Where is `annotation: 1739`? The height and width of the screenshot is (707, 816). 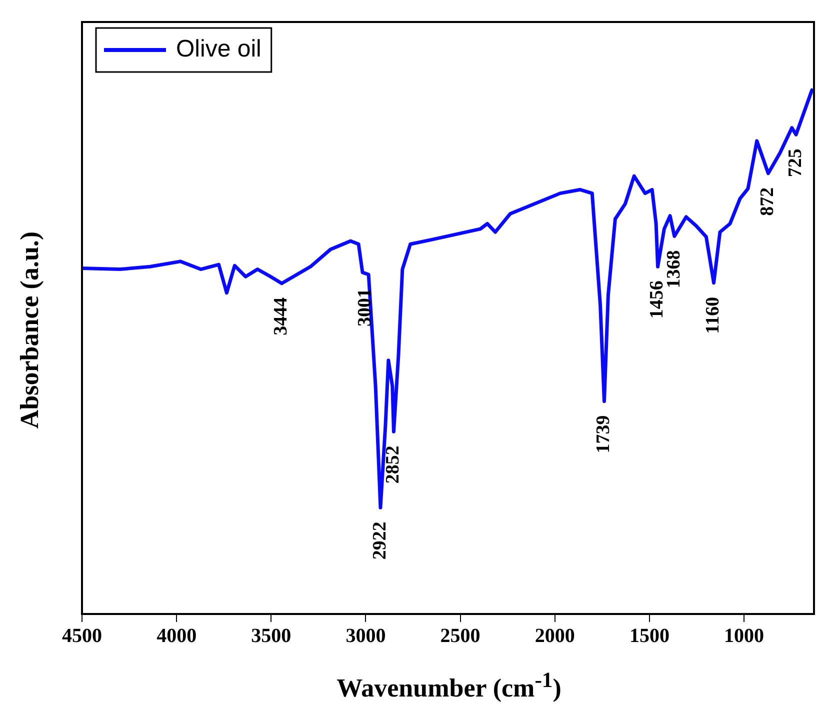
annotation: 1739 is located at coordinates (603, 434).